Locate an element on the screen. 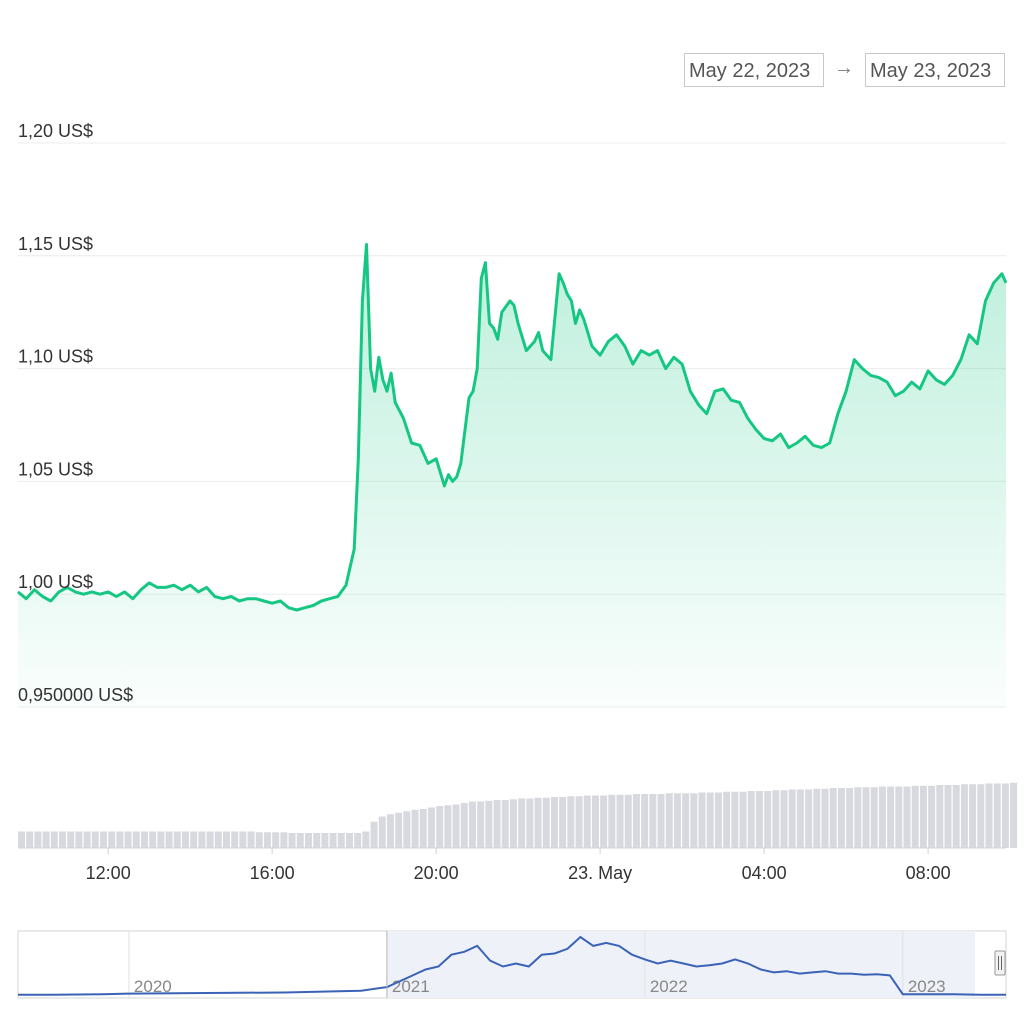 This screenshot has height=1024, width=1024. navigator-handle-right is located at coordinates (1000, 963).